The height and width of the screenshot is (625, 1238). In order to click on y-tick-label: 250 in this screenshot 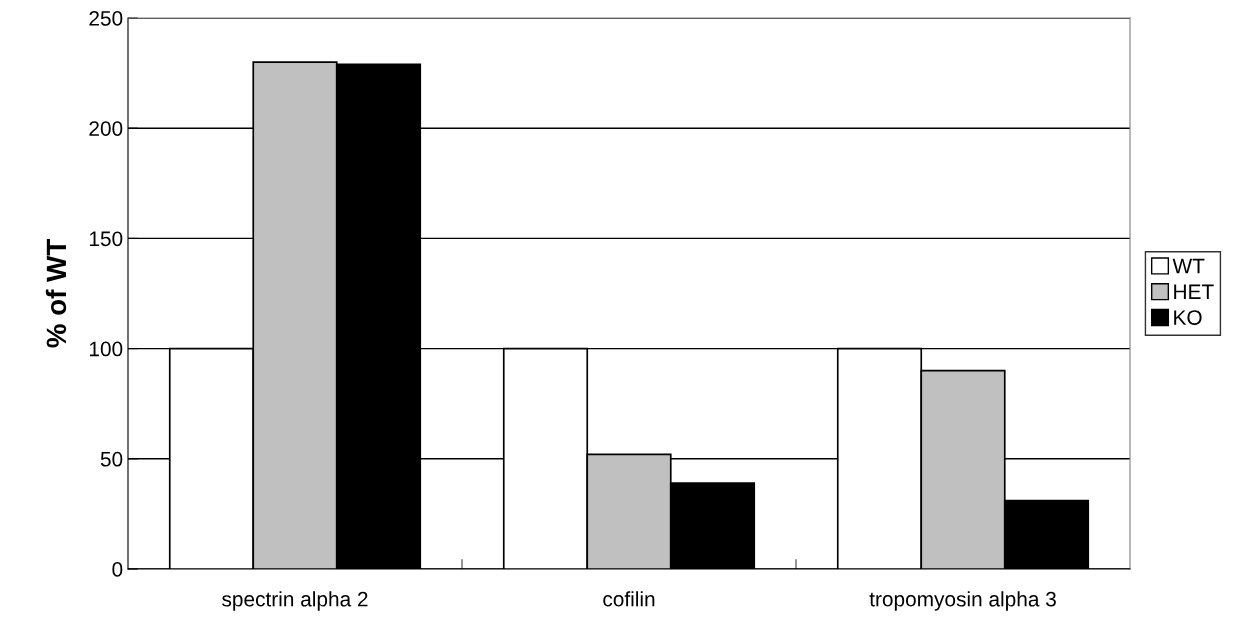, I will do `click(106, 18)`.